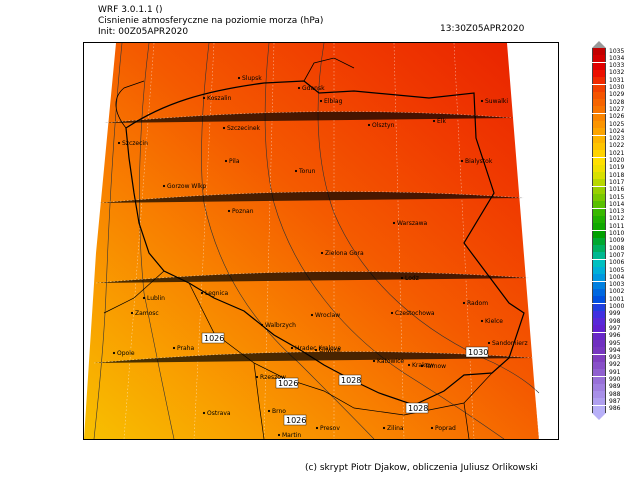 Image resolution: width=640 pixels, height=480 pixels. Describe the element at coordinates (617, 292) in the screenshot. I see `legend-label: 1002` at that location.